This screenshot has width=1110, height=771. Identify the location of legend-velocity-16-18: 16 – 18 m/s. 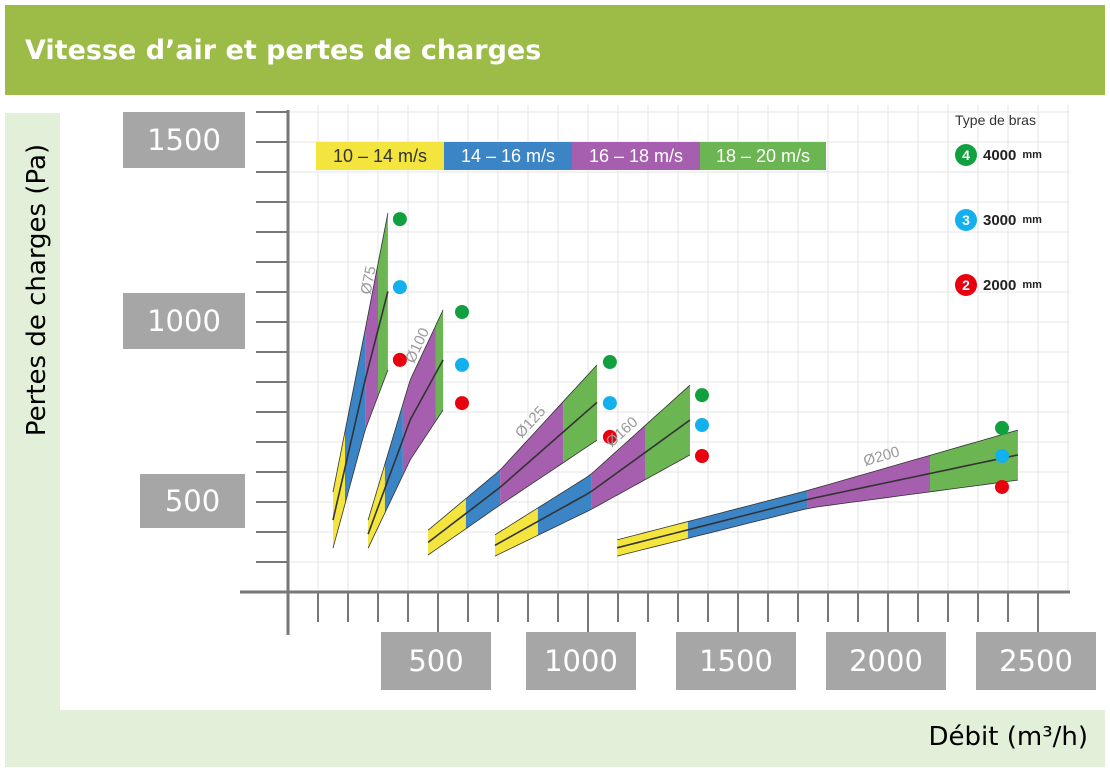
(636, 156).